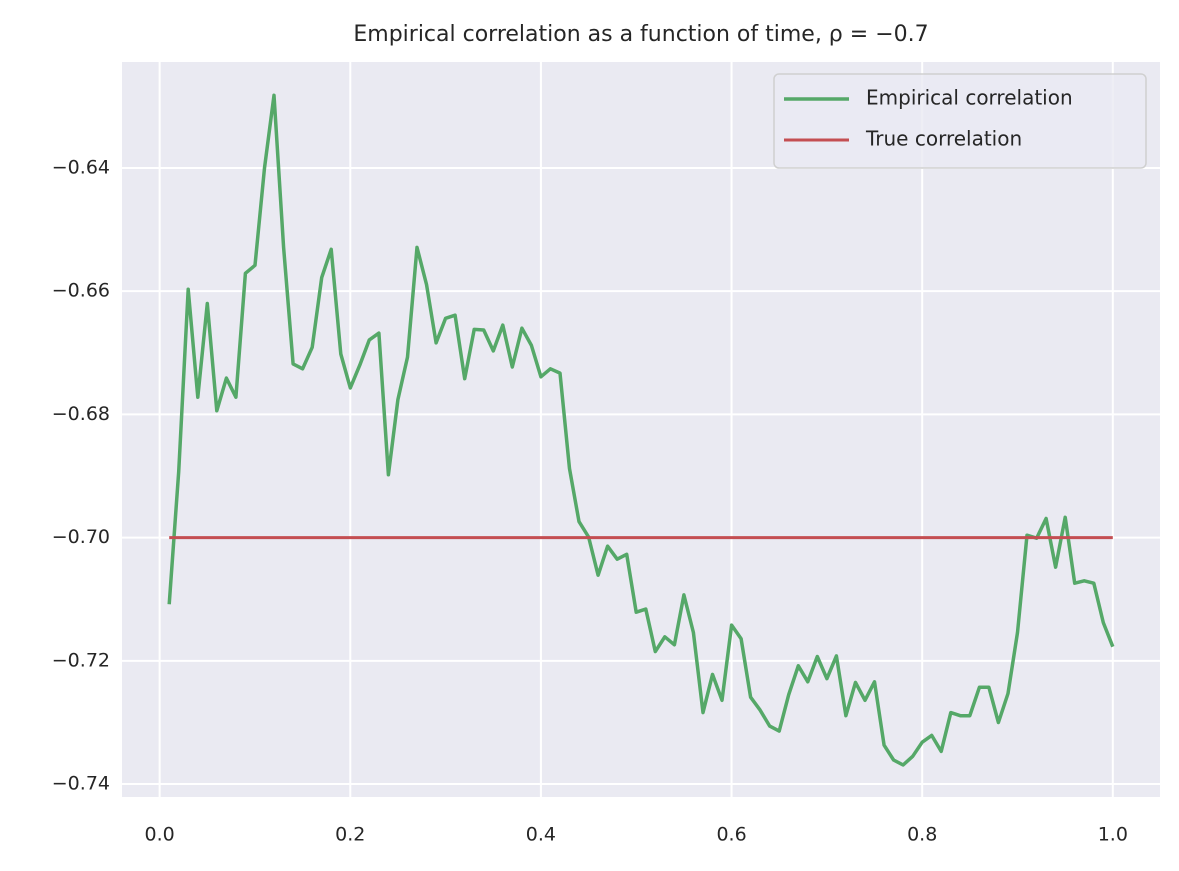 This screenshot has width=1179, height=871. Describe the element at coordinates (943, 139) in the screenshot. I see `legend-label: True correlation` at that location.